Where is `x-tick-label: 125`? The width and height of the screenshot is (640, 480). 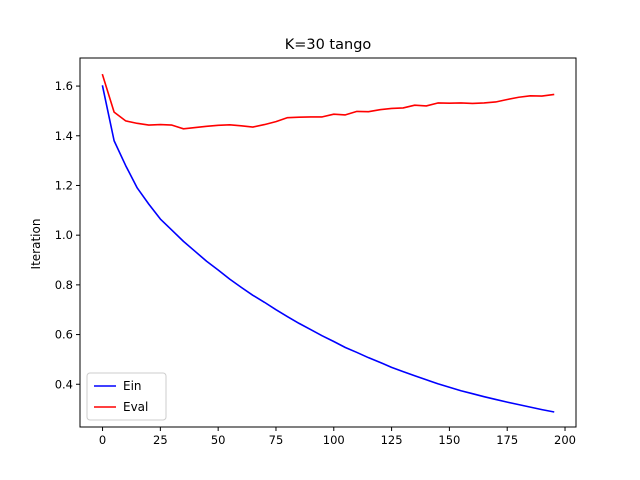 x-tick-label: 125 is located at coordinates (392, 440).